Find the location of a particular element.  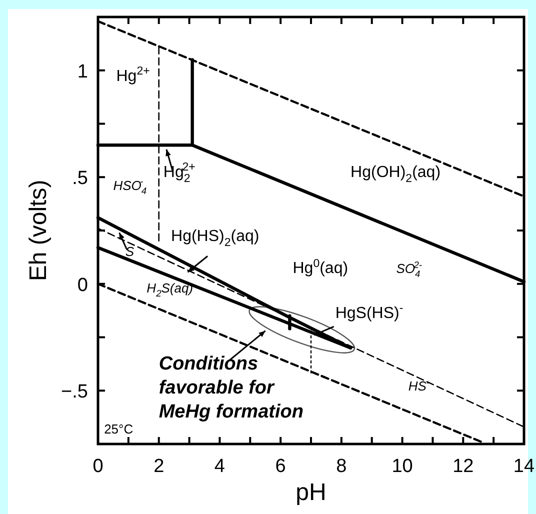

y-axis-title: Eh (volts) is located at coordinates (38, 231).